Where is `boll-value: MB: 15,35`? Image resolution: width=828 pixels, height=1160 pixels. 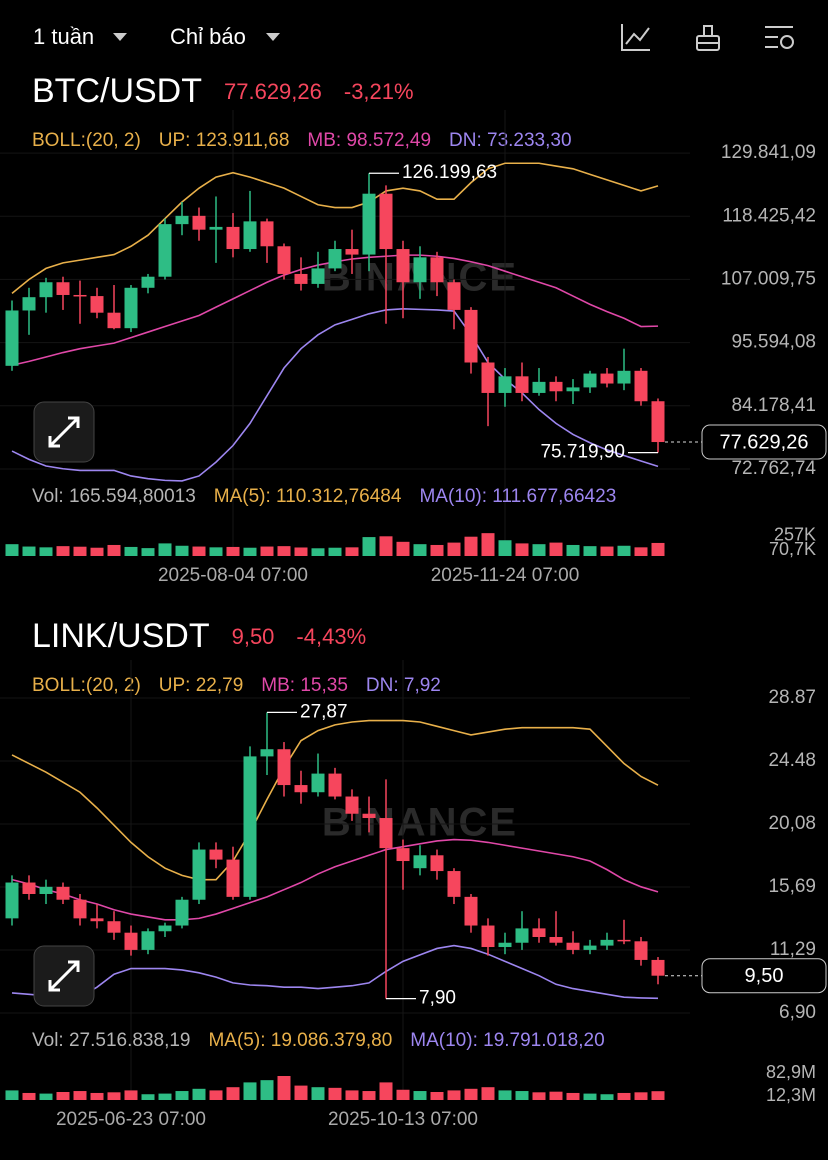
boll-value: MB: 15,35 is located at coordinates (304, 685).